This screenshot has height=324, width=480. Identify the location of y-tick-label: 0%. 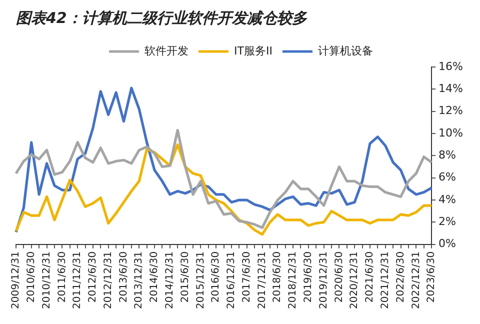
(447, 243).